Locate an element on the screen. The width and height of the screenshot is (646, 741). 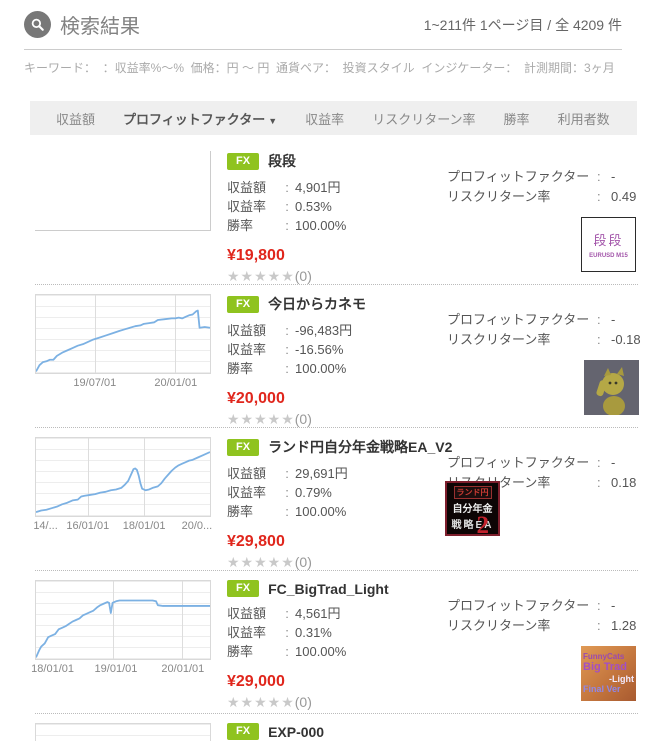
x-axis-tick-label: 18/01/01 is located at coordinates (144, 526).